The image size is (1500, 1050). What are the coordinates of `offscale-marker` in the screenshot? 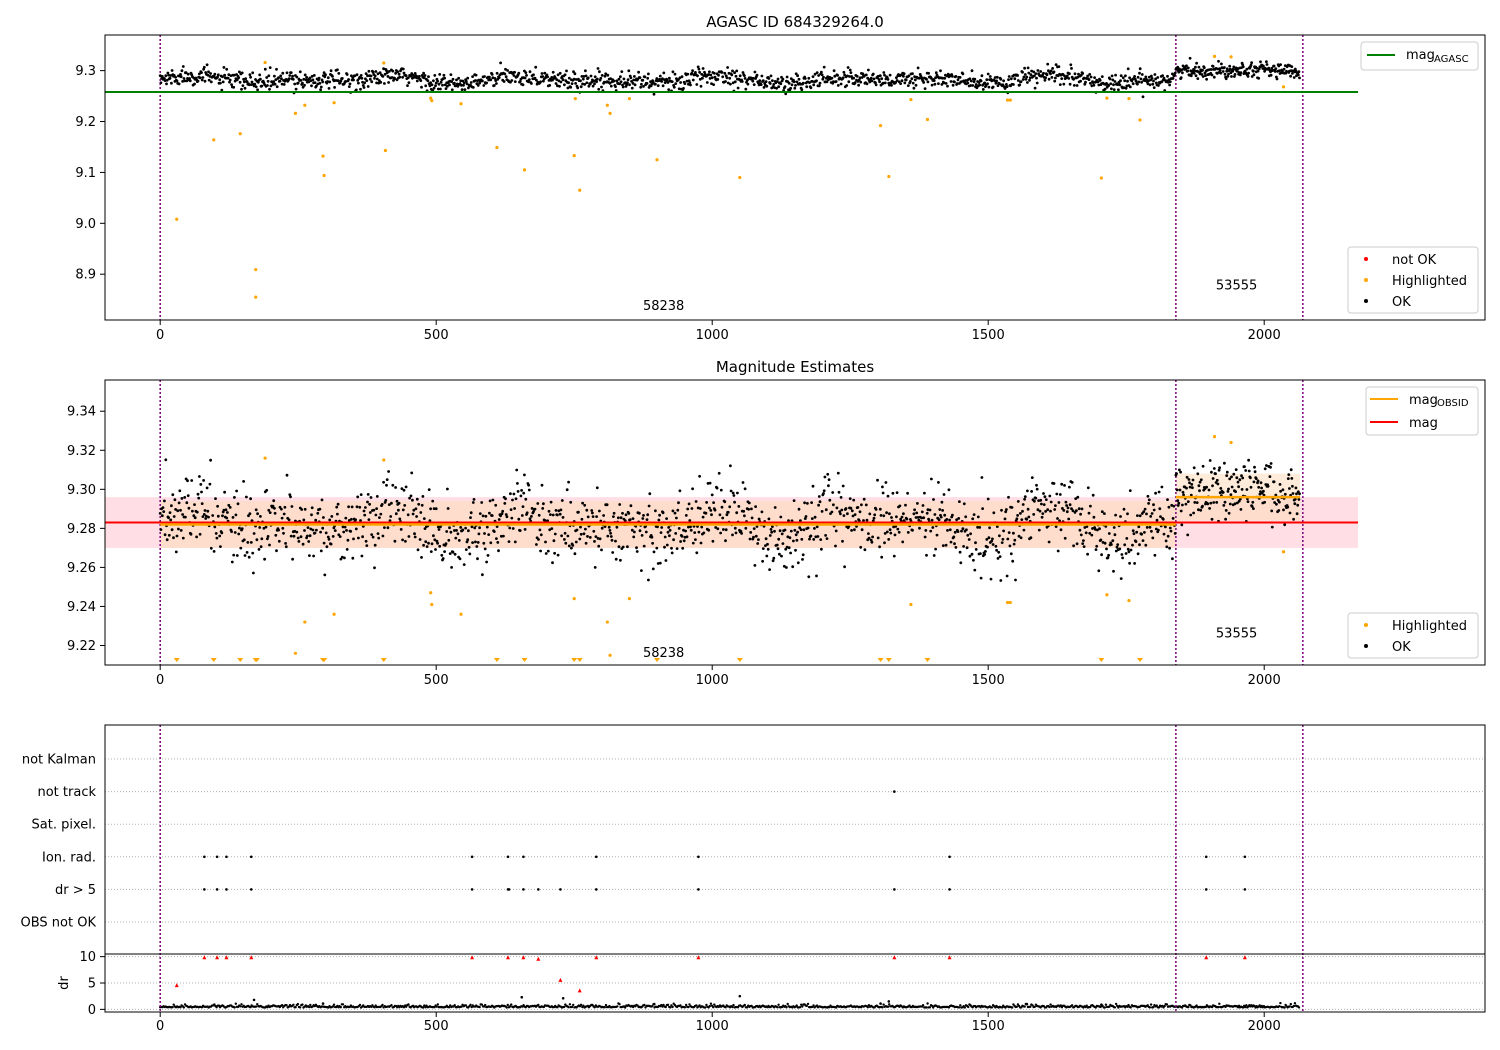 It's located at (739, 660).